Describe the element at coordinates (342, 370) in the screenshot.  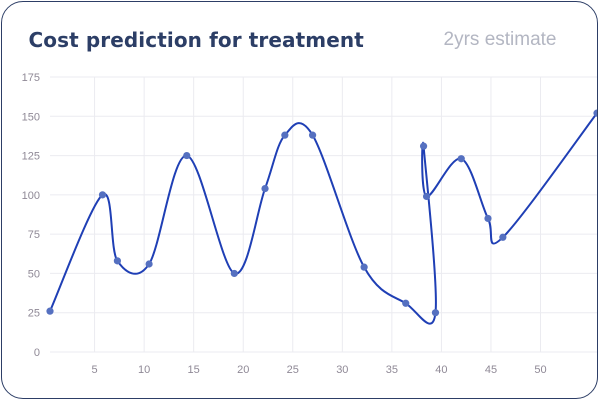
I see `x-tick-label: 30` at that location.